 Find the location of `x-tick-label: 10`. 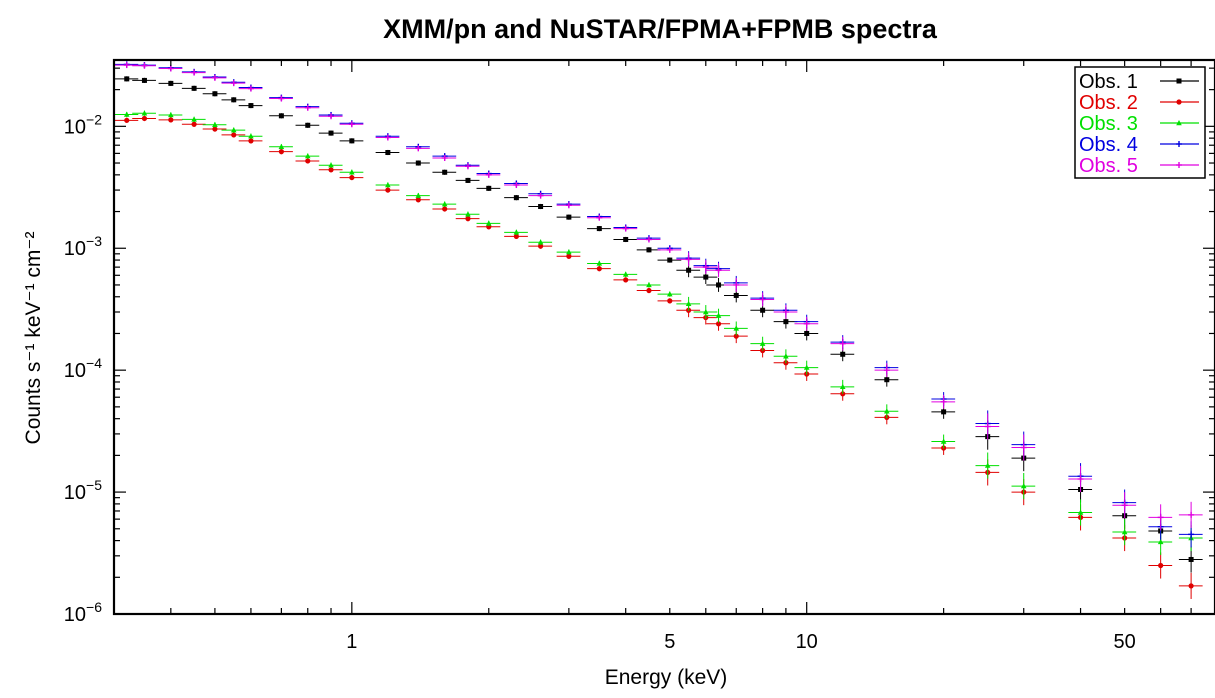

x-tick-label: 10 is located at coordinates (807, 642).